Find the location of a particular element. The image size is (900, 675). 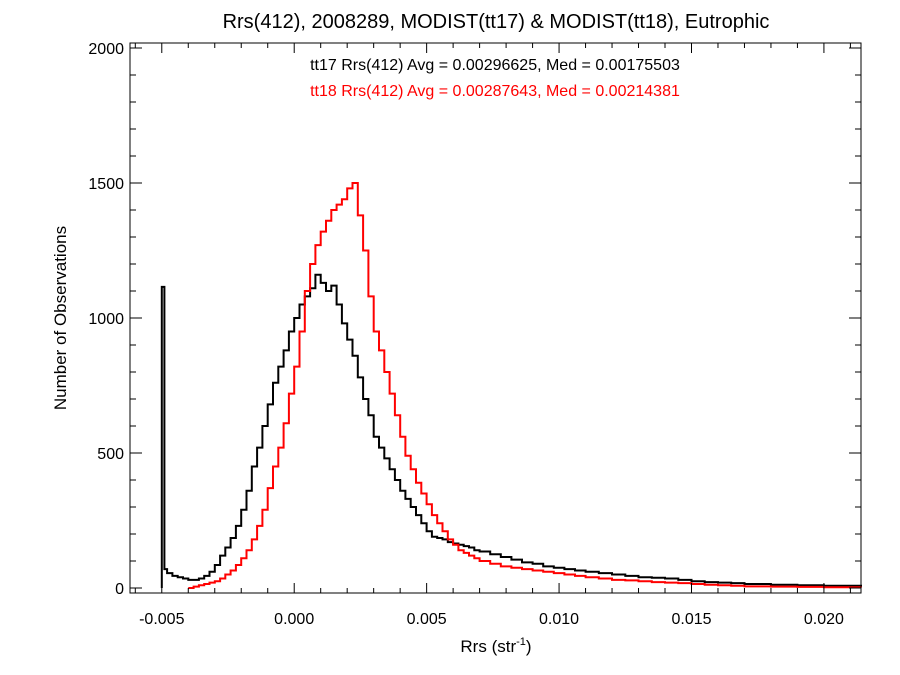

x-axis-label: Rrs (str-1) is located at coordinates (495, 646).